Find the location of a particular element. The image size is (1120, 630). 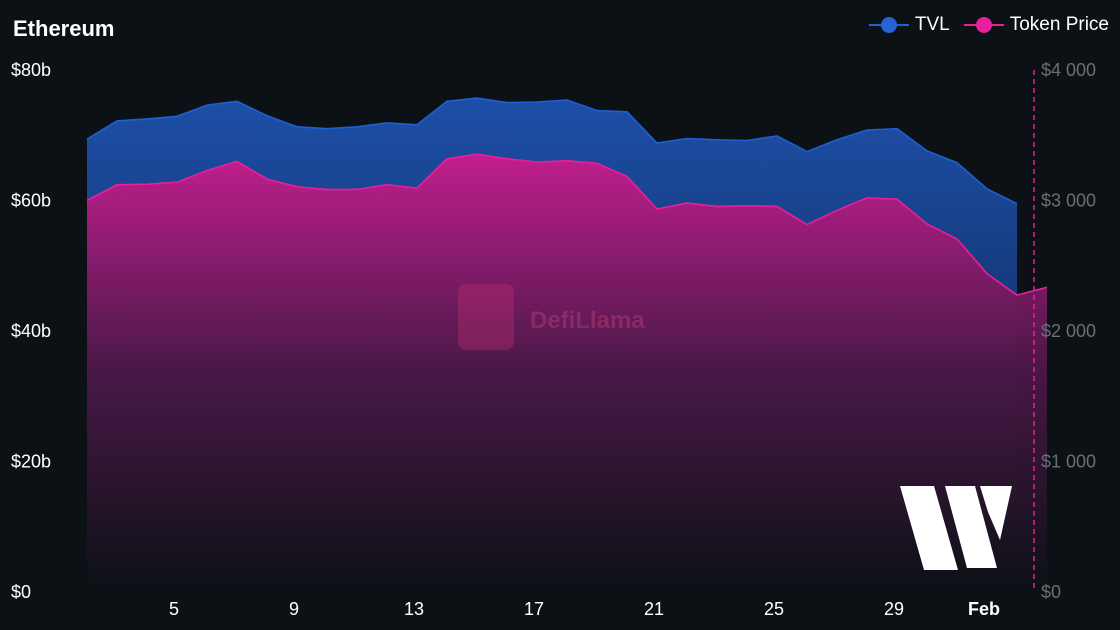

x-tick-label: Feb is located at coordinates (984, 609).